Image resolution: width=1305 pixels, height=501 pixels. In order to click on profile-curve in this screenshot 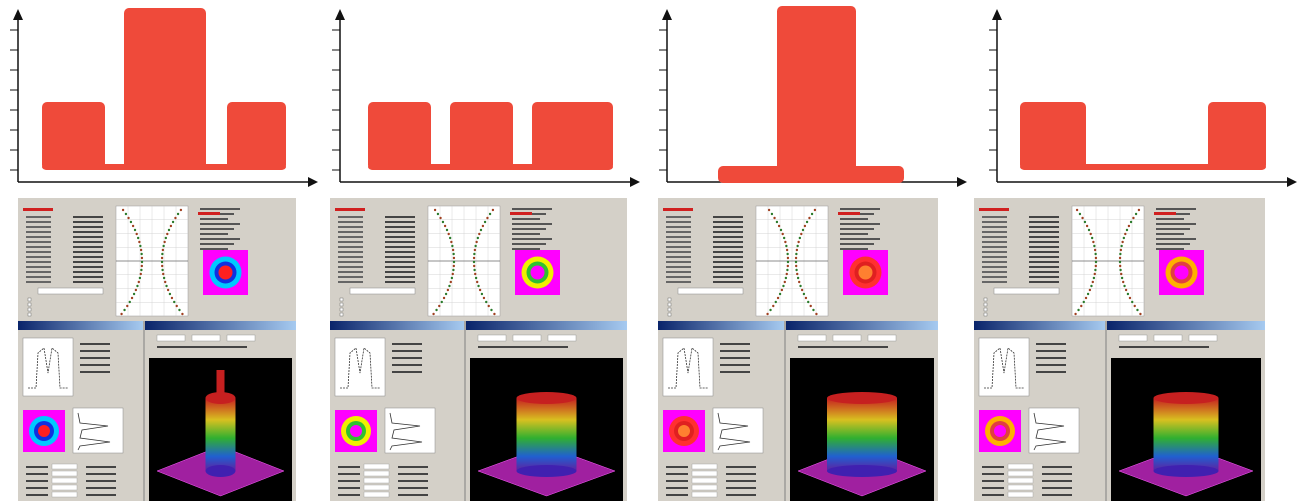, I will do `click(406, 431)`.